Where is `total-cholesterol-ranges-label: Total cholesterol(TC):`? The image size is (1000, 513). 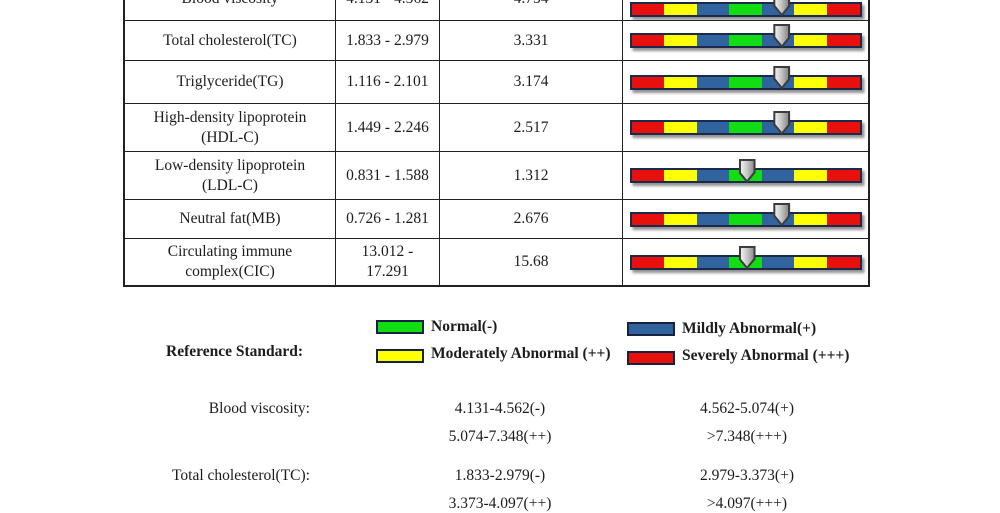
total-cholesterol-ranges-label: Total cholesterol(TC): is located at coordinates (241, 475).